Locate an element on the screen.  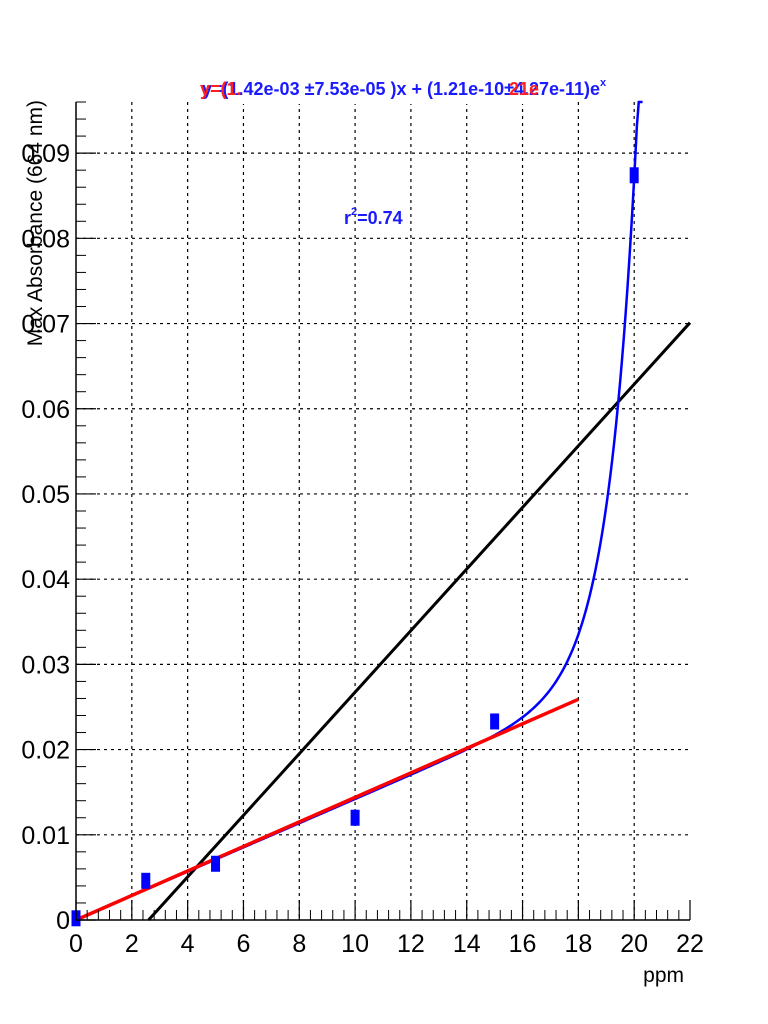
fit-equation-background is located at coordinates (371, 85).